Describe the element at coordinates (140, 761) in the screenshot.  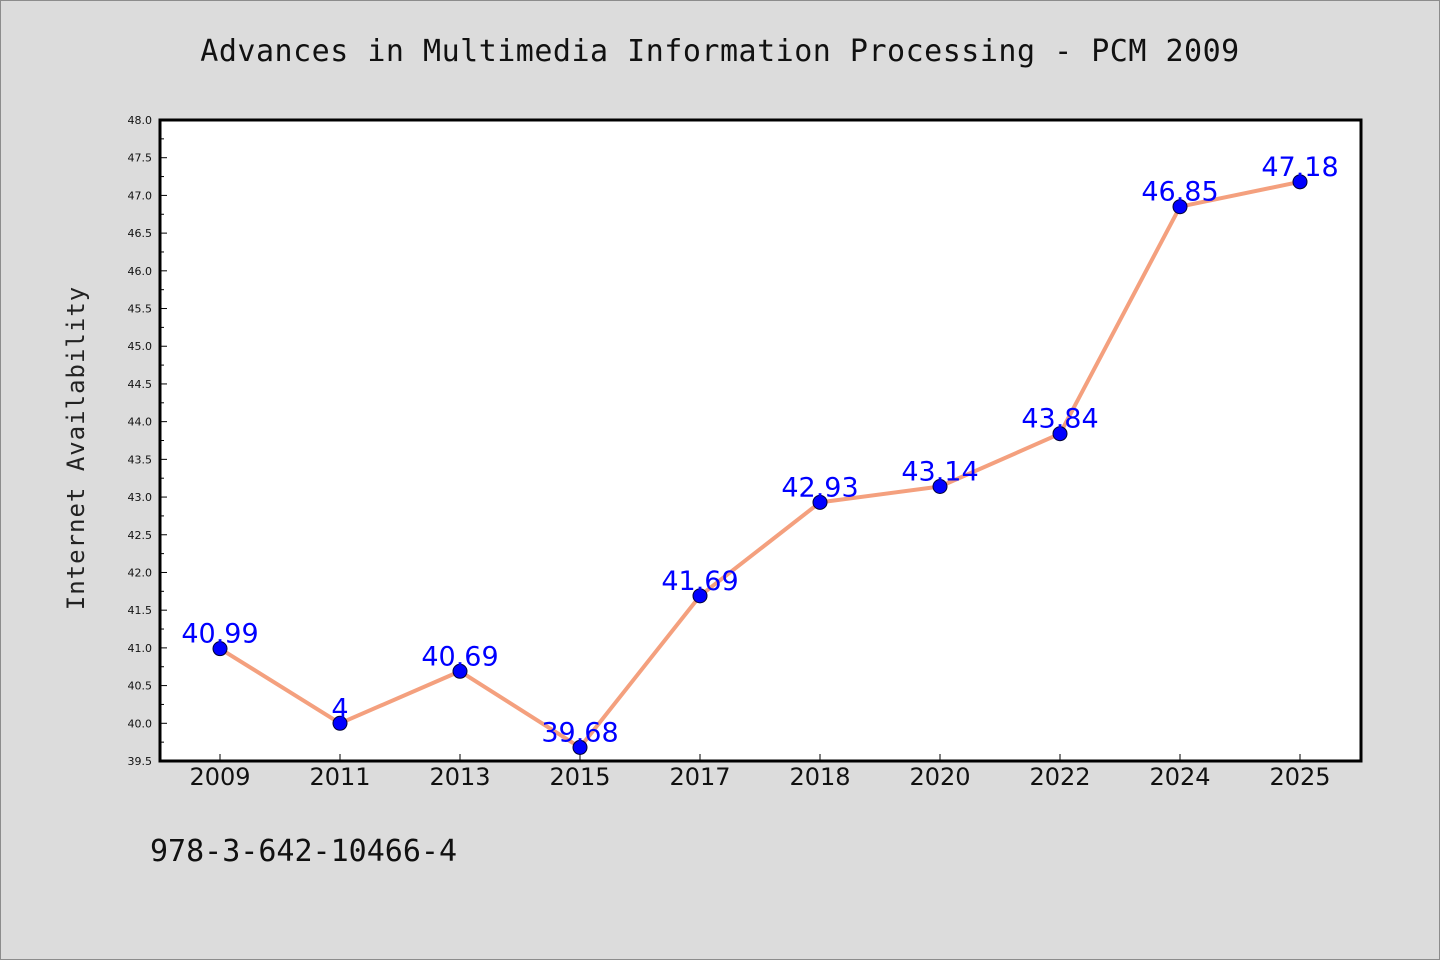
I see `y-tick-label: 39.5` at that location.